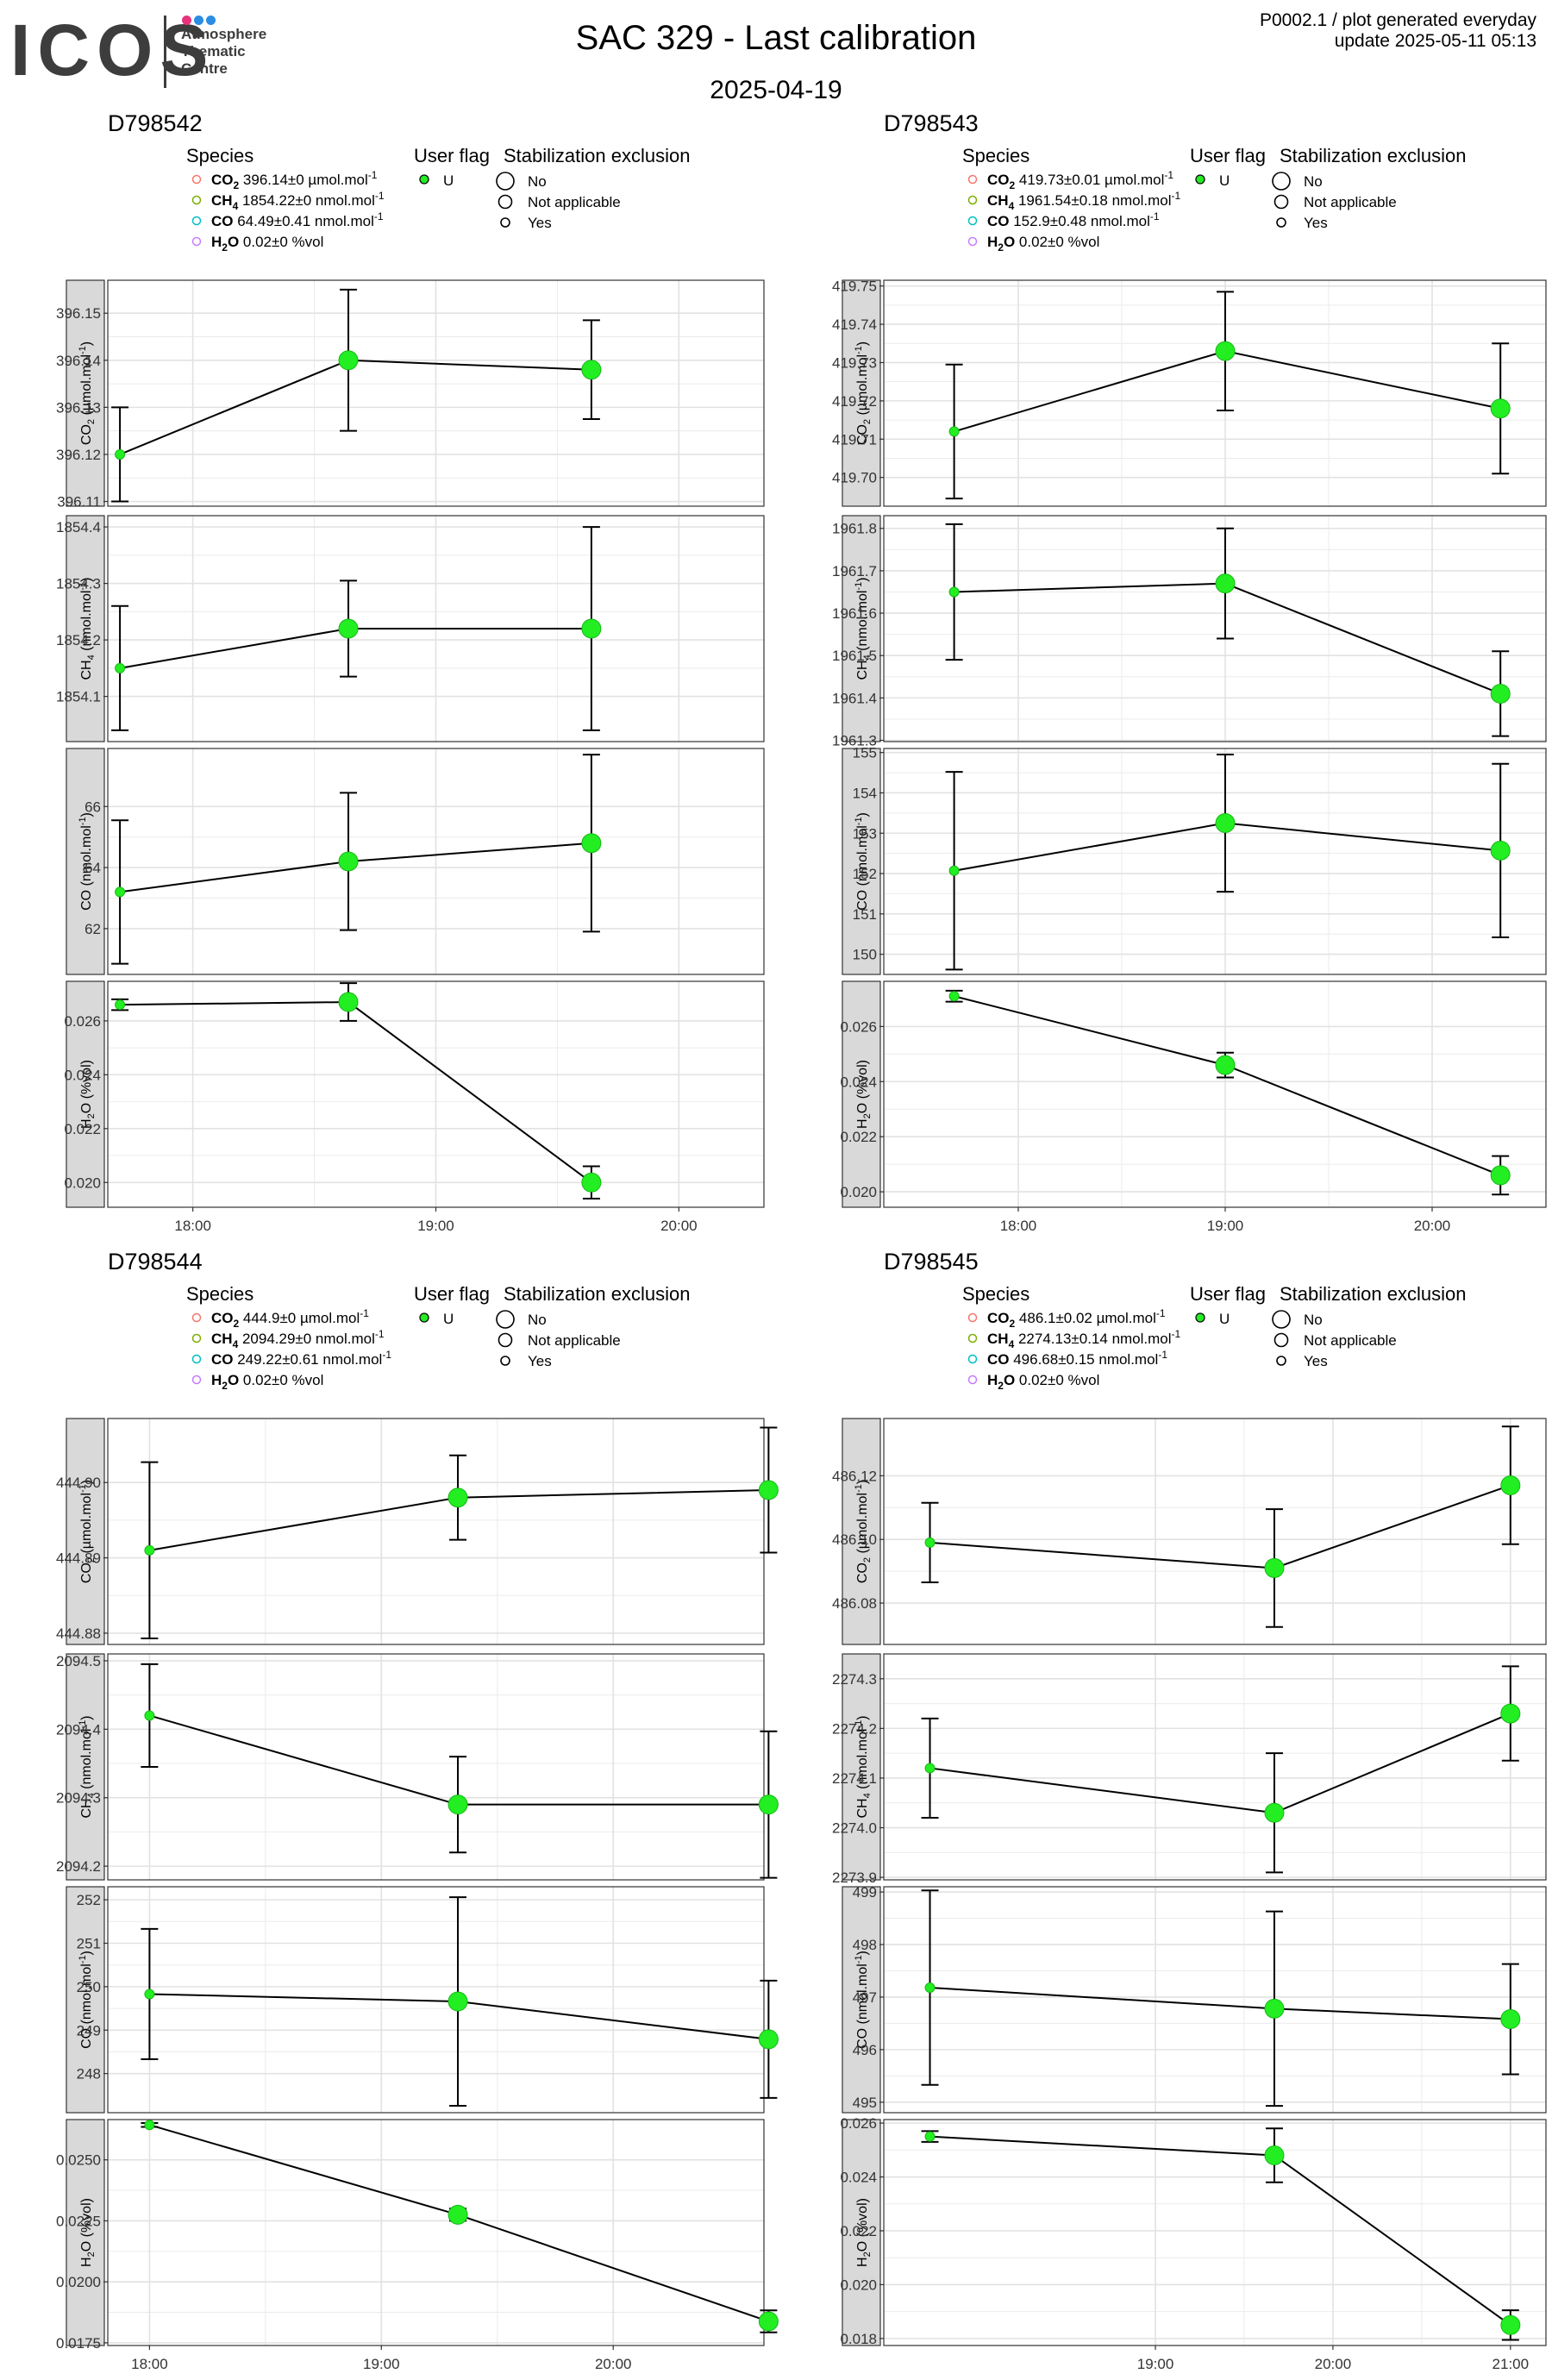  Describe the element at coordinates (301, 1359) in the screenshot. I see `legend-label-species: CO 249.22±0.61 nmol.mol-1` at that location.